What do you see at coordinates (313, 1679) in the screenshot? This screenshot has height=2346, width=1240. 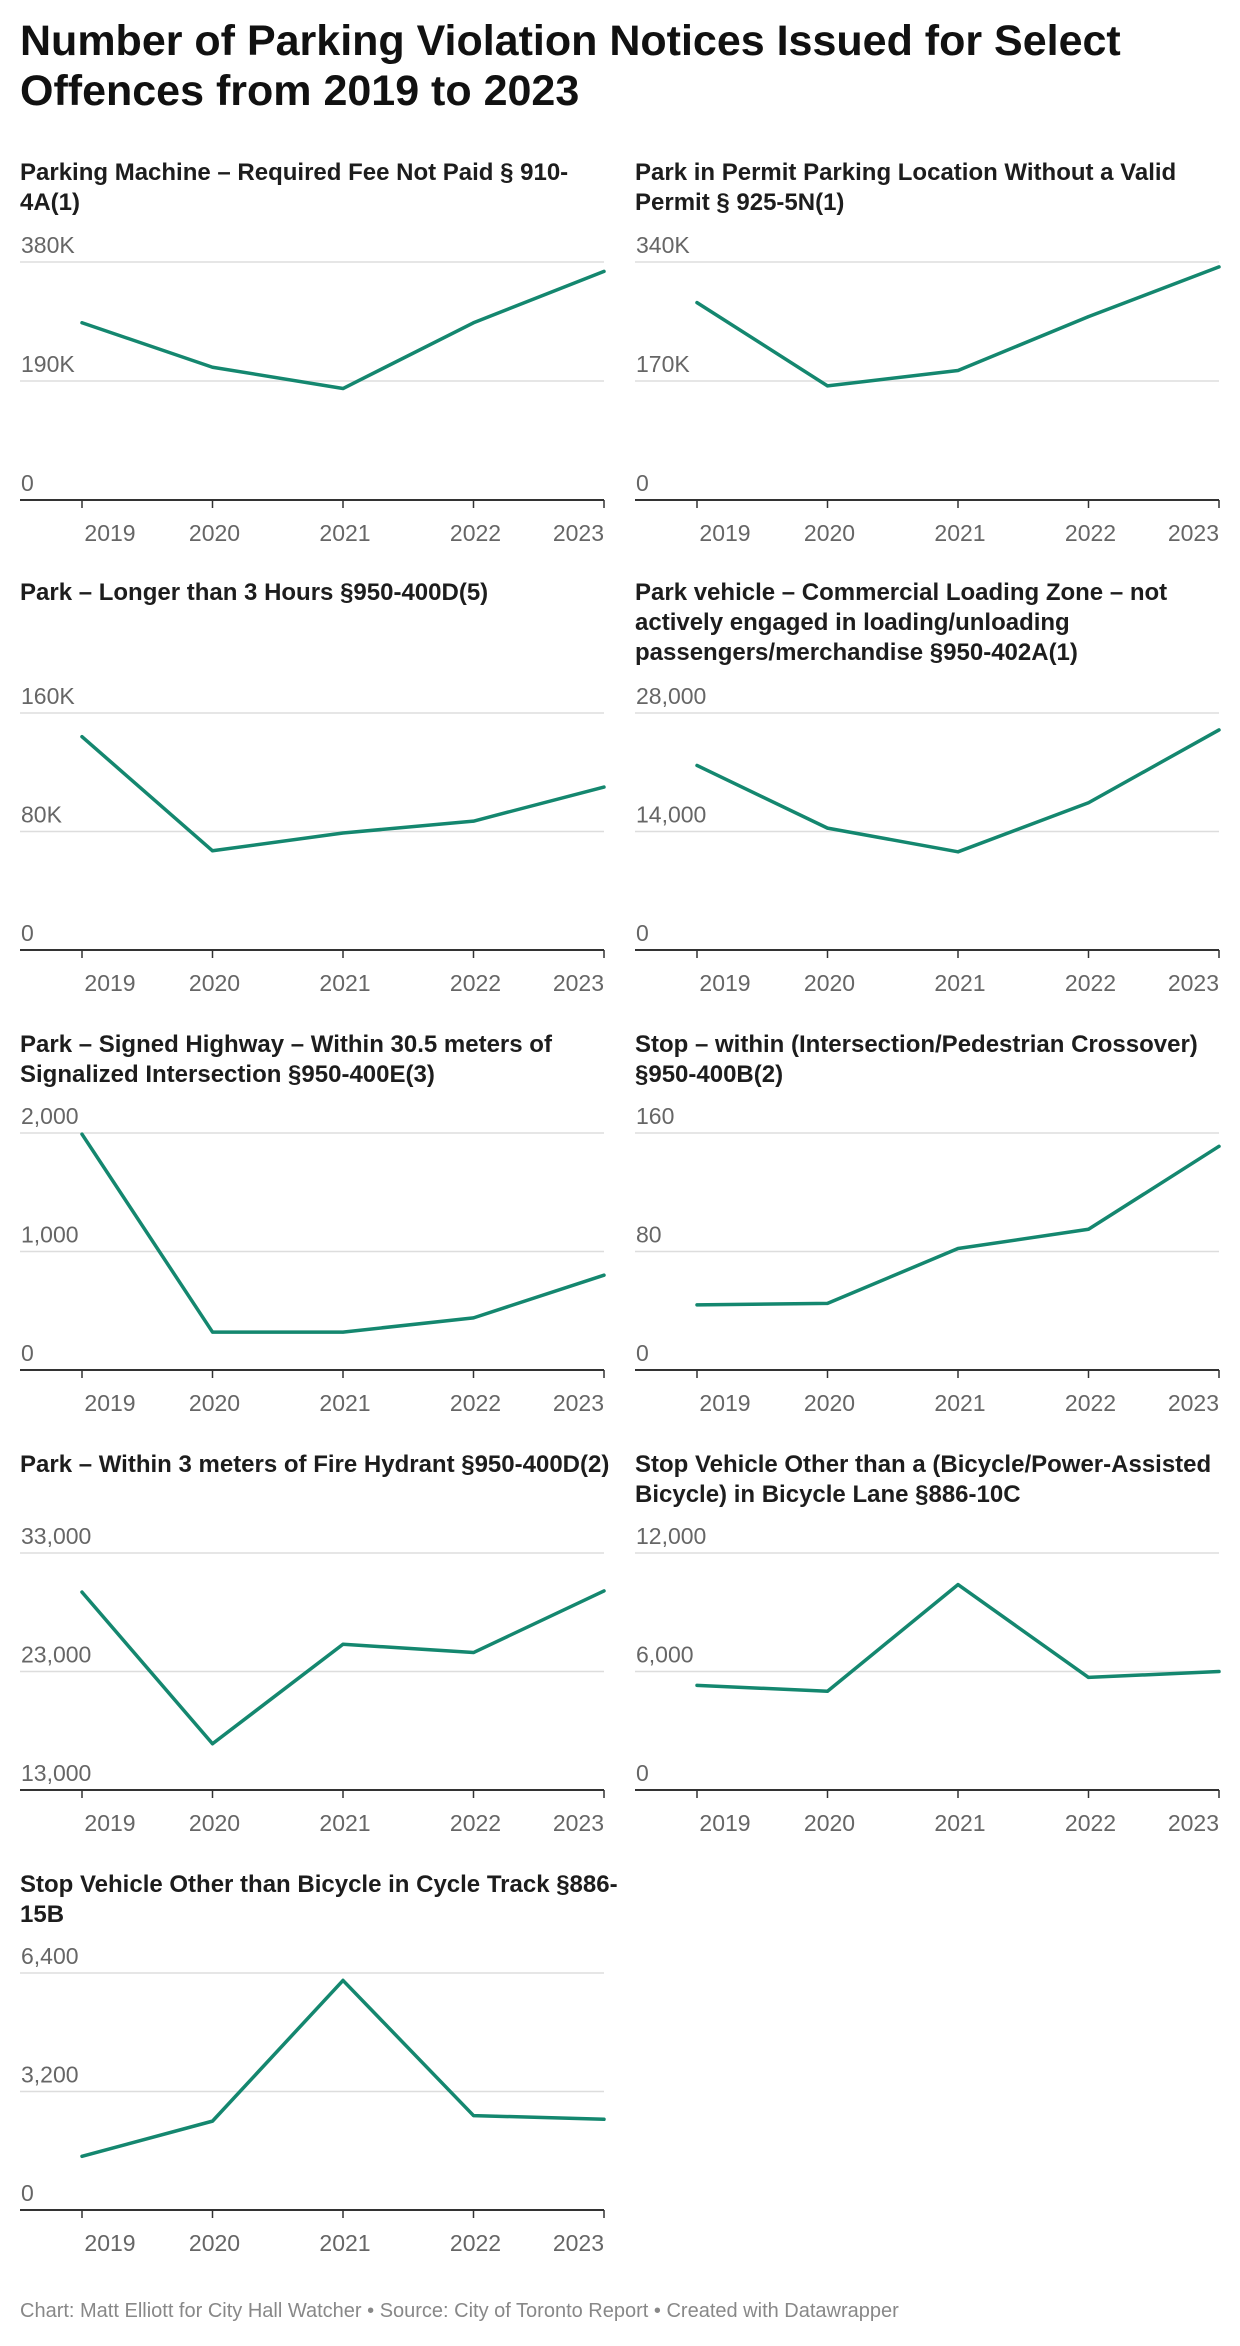 I see `line-chart: 13,000 23,000 33,000 2019 2020 2021 2022 2023` at bounding box center [313, 1679].